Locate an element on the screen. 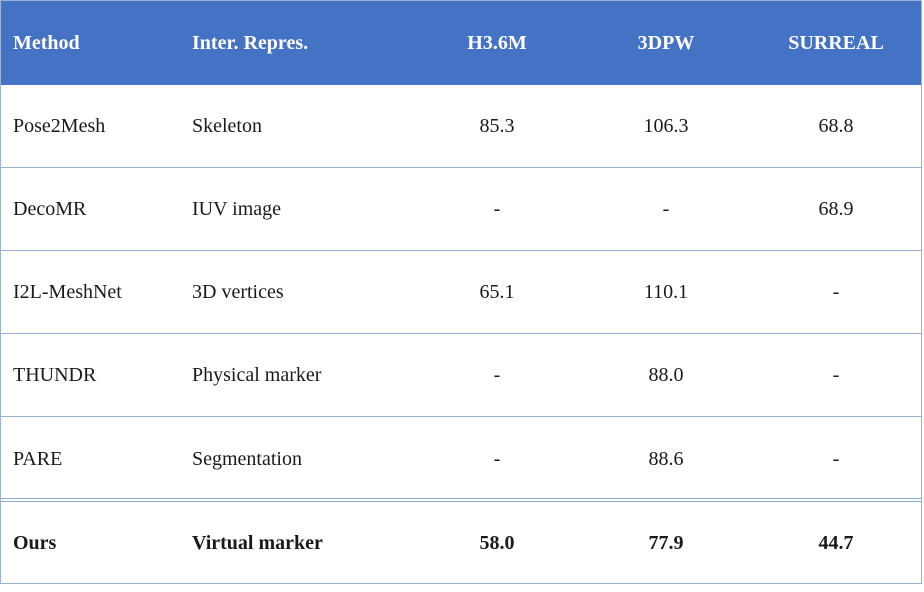 This screenshot has height=592, width=924. cell-representation: Physical marker is located at coordinates (257, 374).